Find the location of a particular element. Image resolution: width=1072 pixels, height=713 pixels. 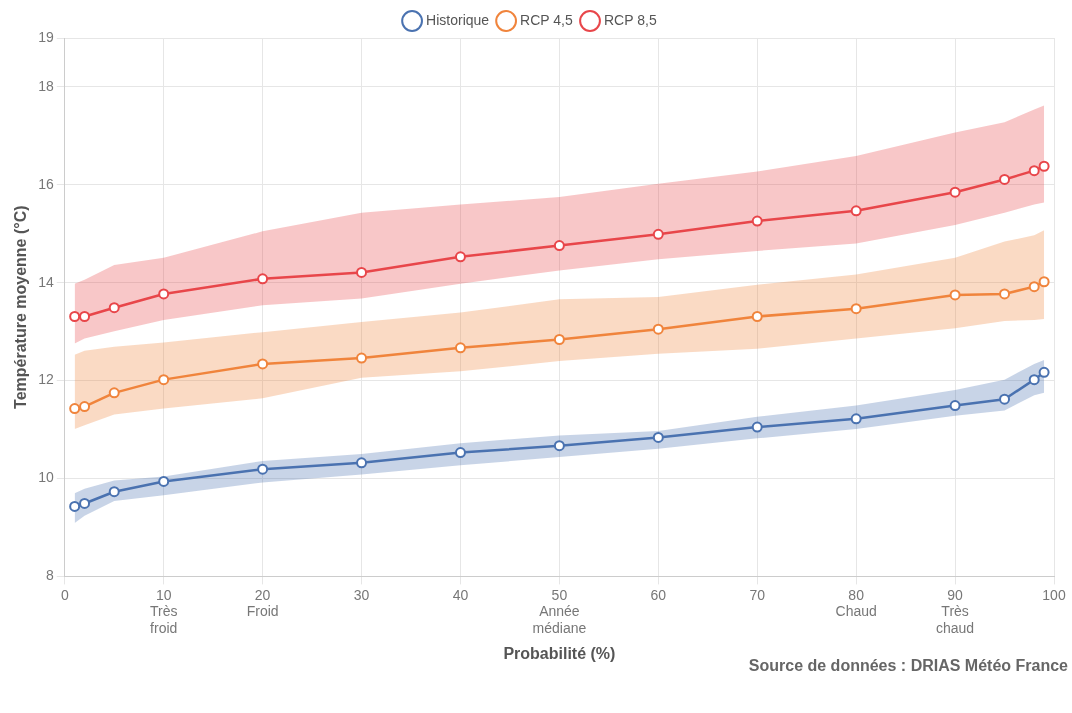

y-tick-label: 19 is located at coordinates (46, 36).